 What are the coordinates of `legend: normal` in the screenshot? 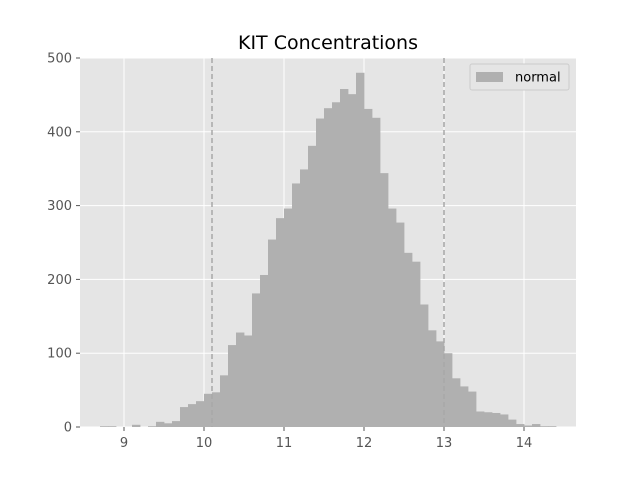 It's located at (519, 77).